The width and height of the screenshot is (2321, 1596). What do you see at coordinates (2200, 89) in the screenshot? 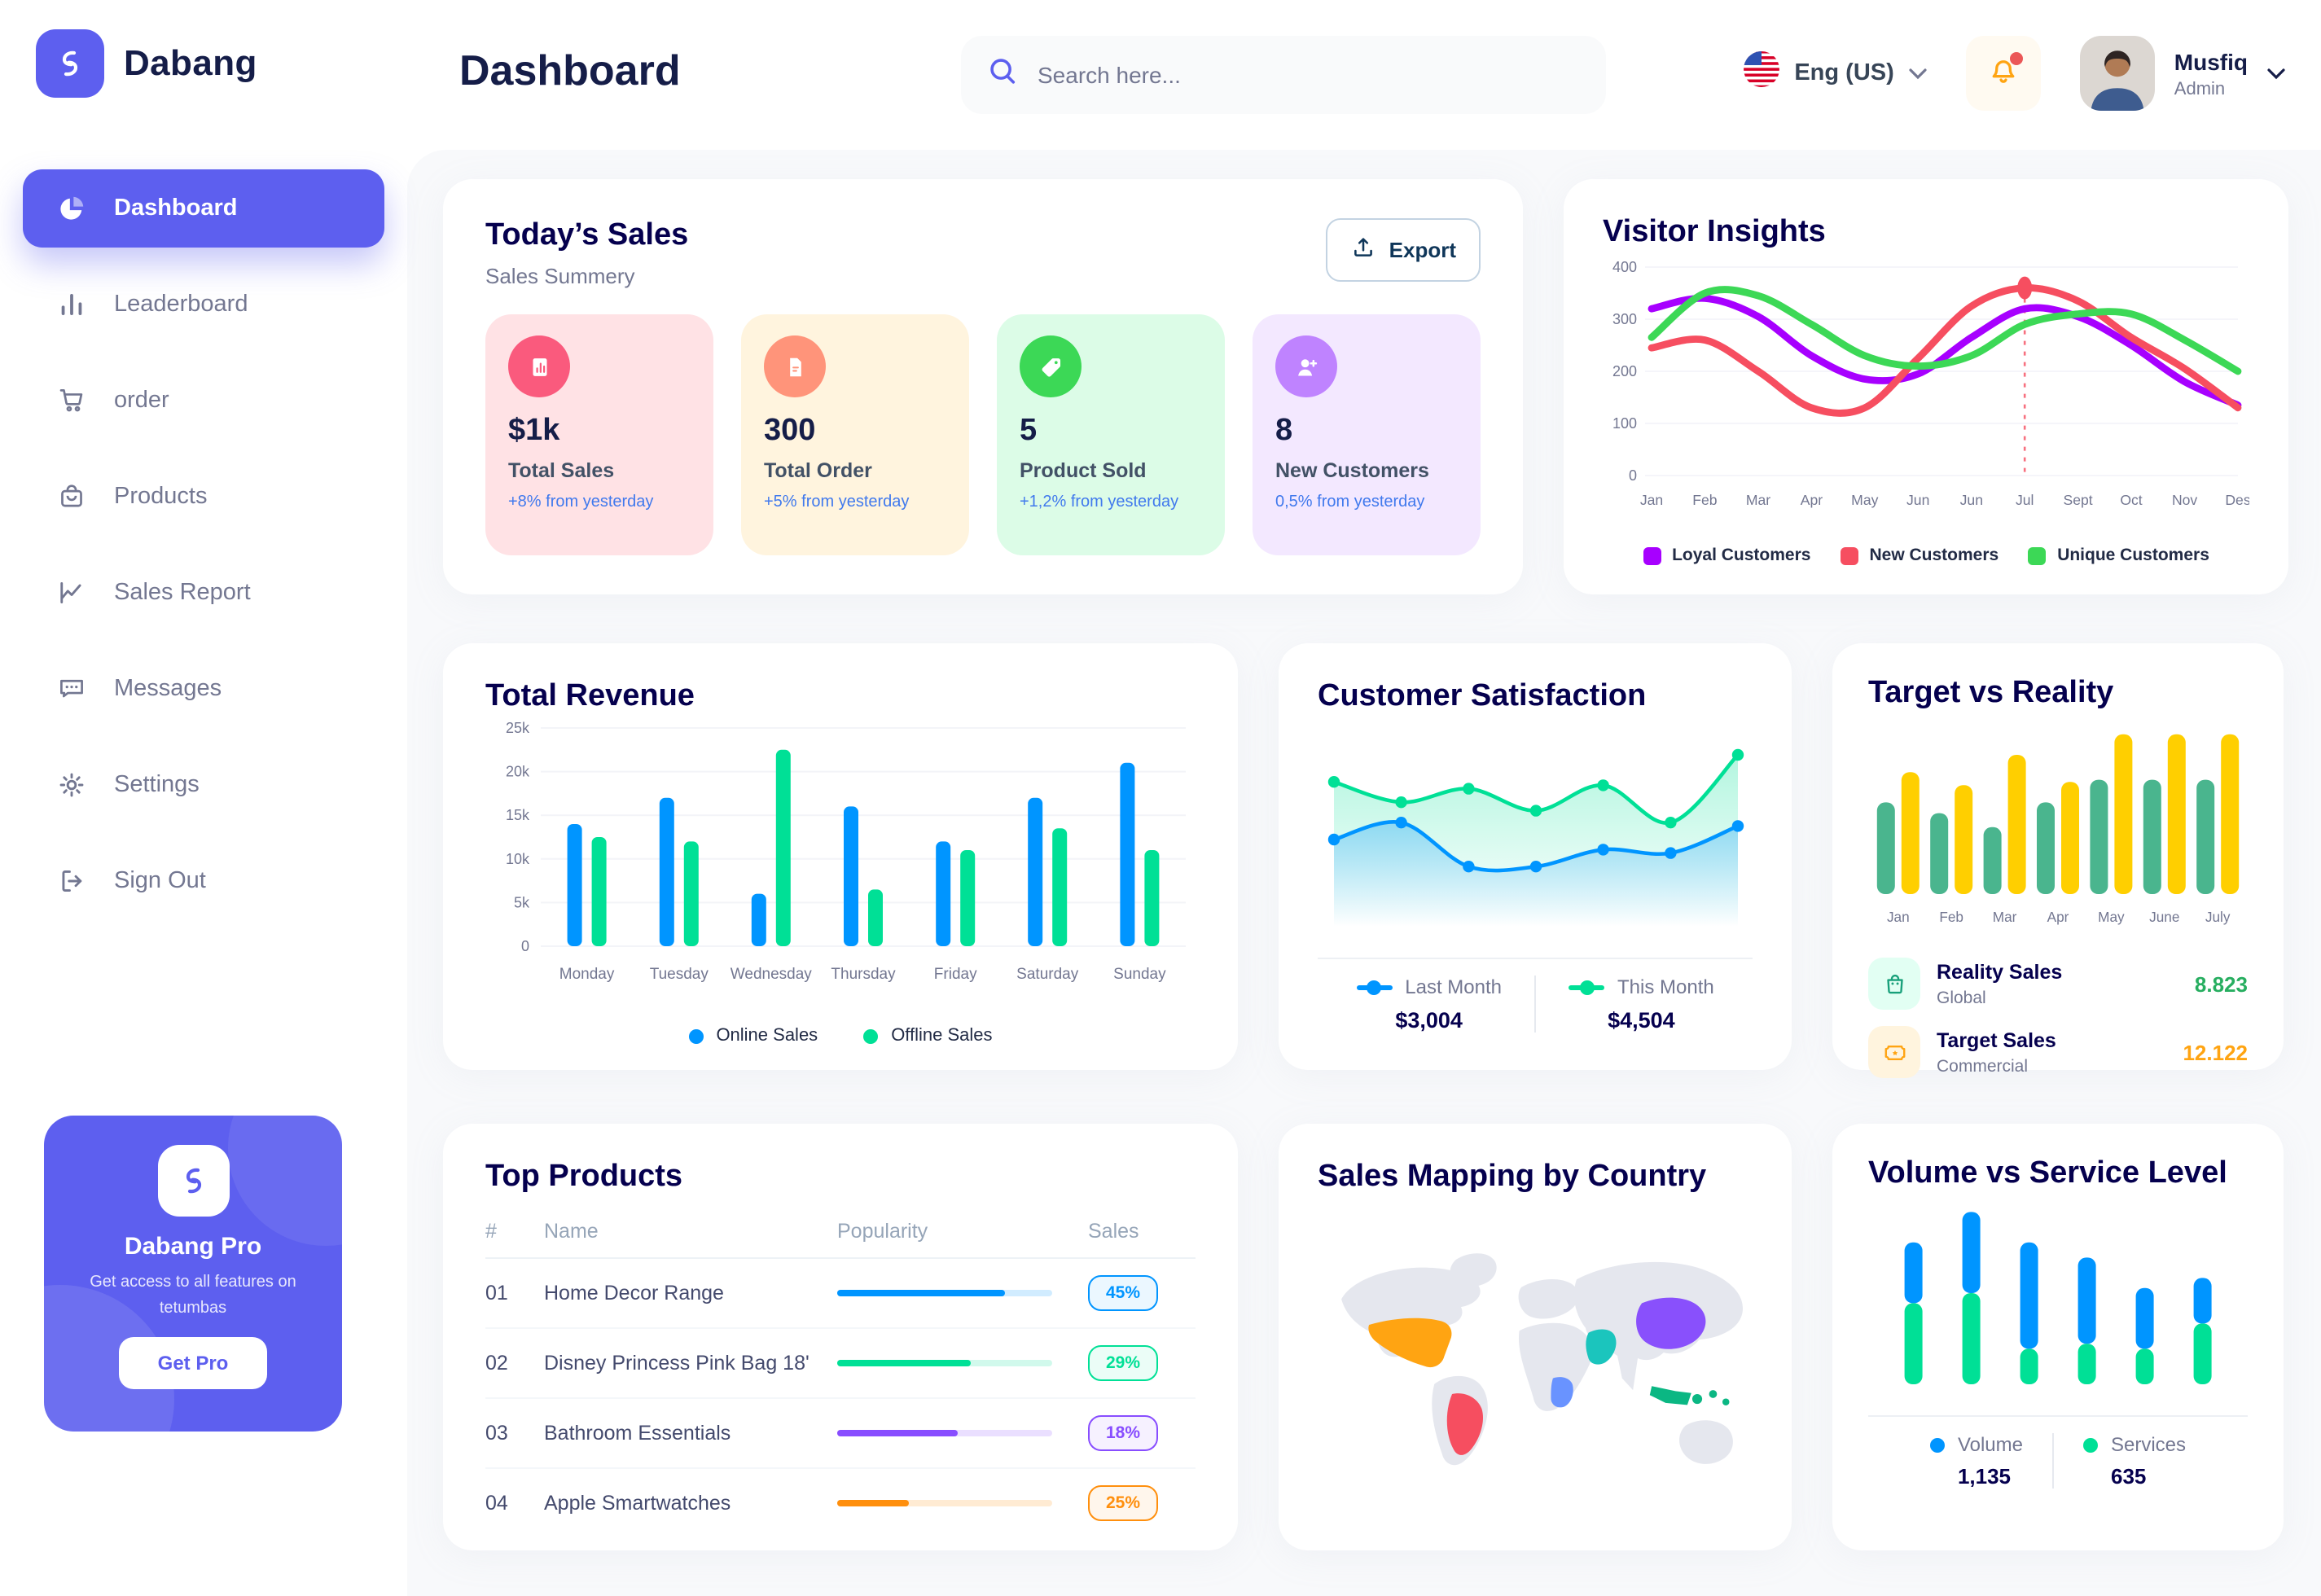
I see `user-role: Admin` at bounding box center [2200, 89].